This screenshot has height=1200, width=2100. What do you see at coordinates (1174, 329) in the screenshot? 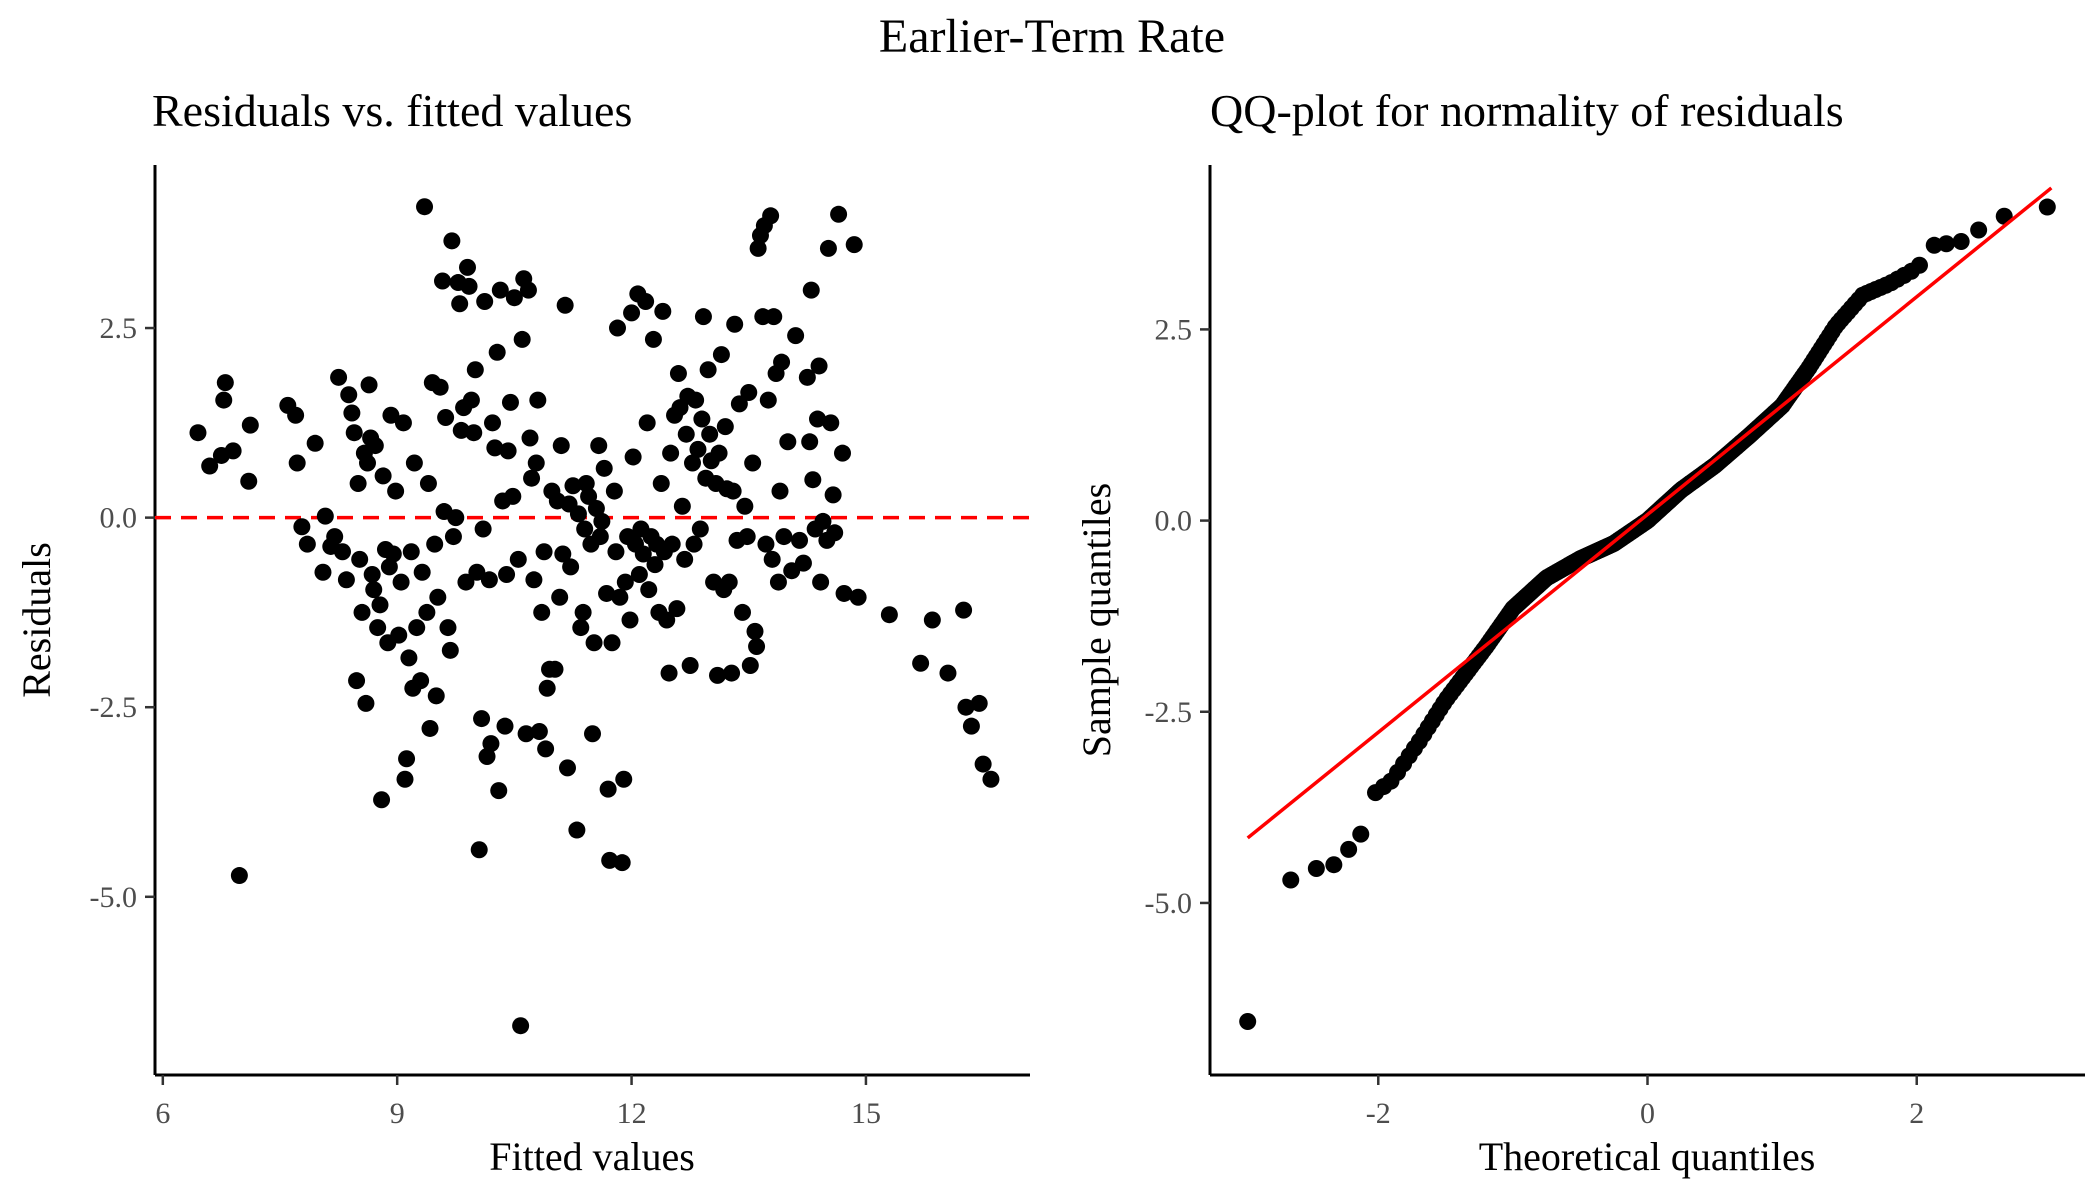
I see `qq-y-tick-label: 2.5` at bounding box center [1174, 329].